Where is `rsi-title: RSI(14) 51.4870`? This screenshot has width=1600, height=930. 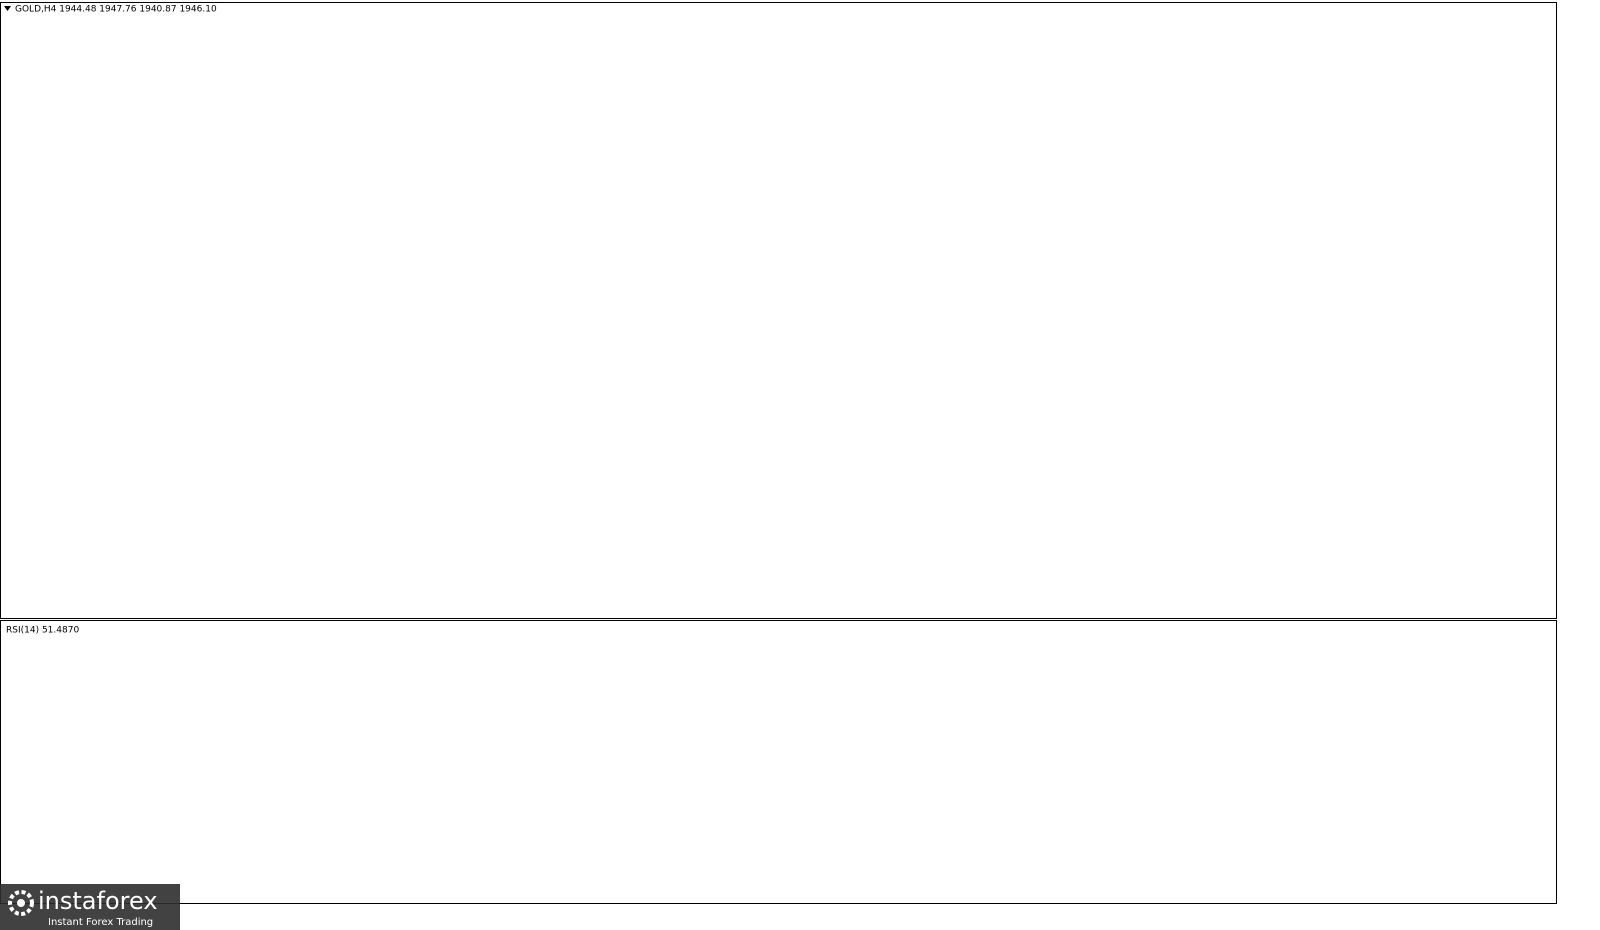
rsi-title: RSI(14) 51.4870 is located at coordinates (42, 631).